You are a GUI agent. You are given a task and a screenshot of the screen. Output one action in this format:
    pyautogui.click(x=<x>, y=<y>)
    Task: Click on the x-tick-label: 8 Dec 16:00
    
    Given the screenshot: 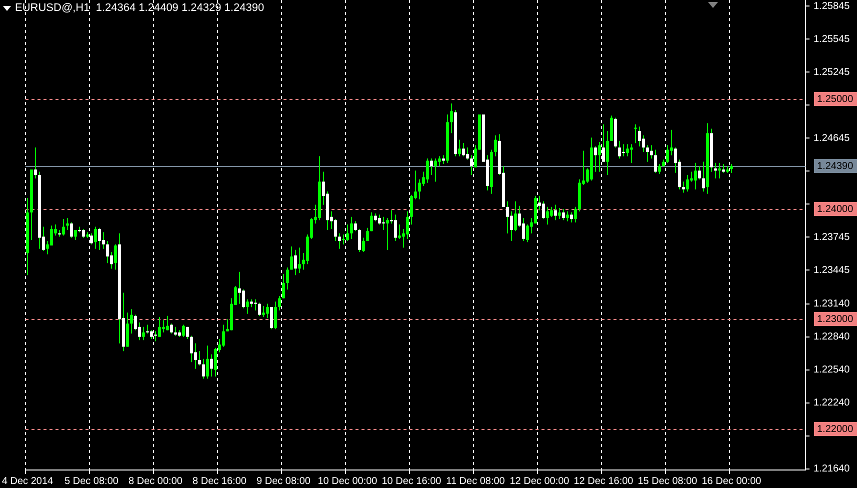 What is the action you would take?
    pyautogui.click(x=219, y=481)
    